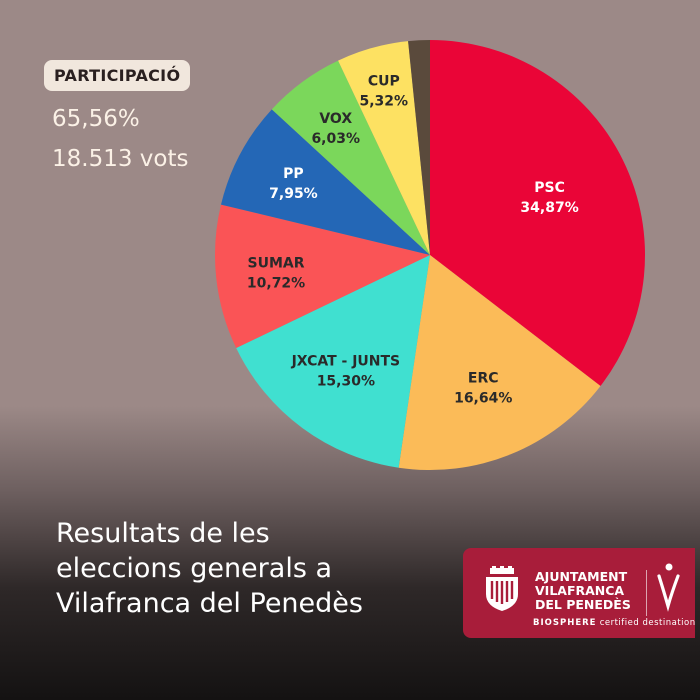 The width and height of the screenshot is (700, 700). What do you see at coordinates (209, 603) in the screenshot?
I see `headline-line-3: Vilafranca del Penedès` at bounding box center [209, 603].